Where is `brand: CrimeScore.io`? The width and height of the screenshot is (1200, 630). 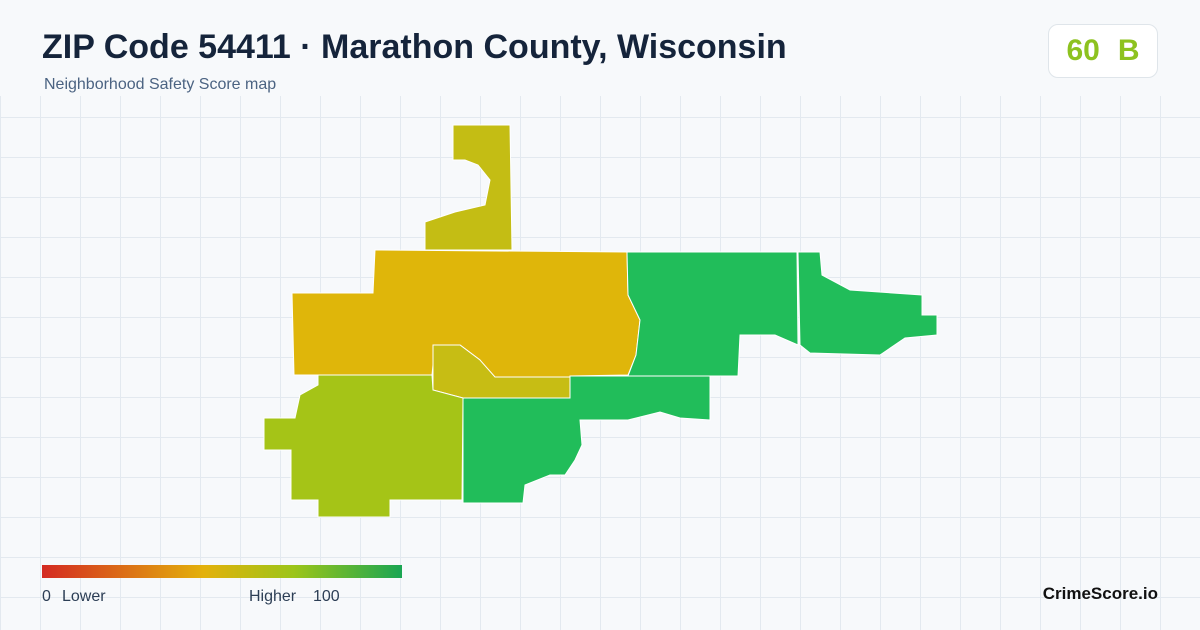
brand: CrimeScore.io is located at coordinates (1100, 593).